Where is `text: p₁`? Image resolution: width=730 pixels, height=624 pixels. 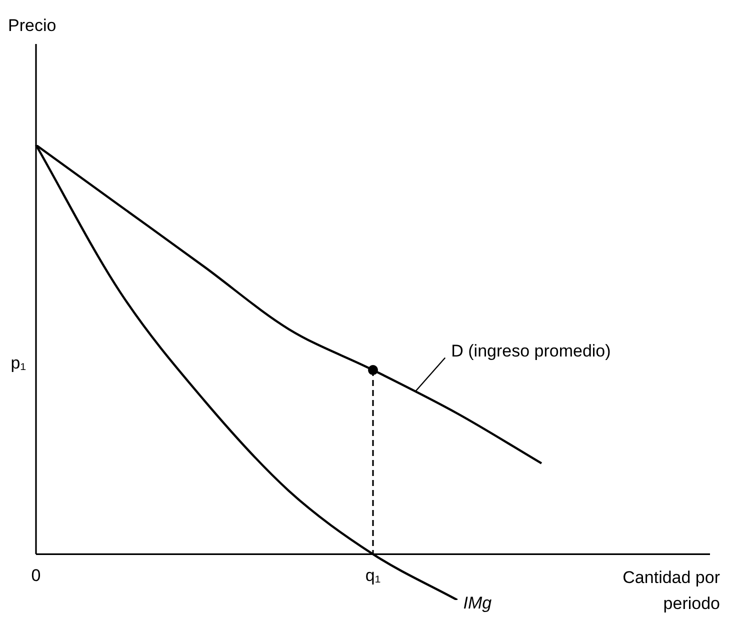
text: p₁ is located at coordinates (18, 363).